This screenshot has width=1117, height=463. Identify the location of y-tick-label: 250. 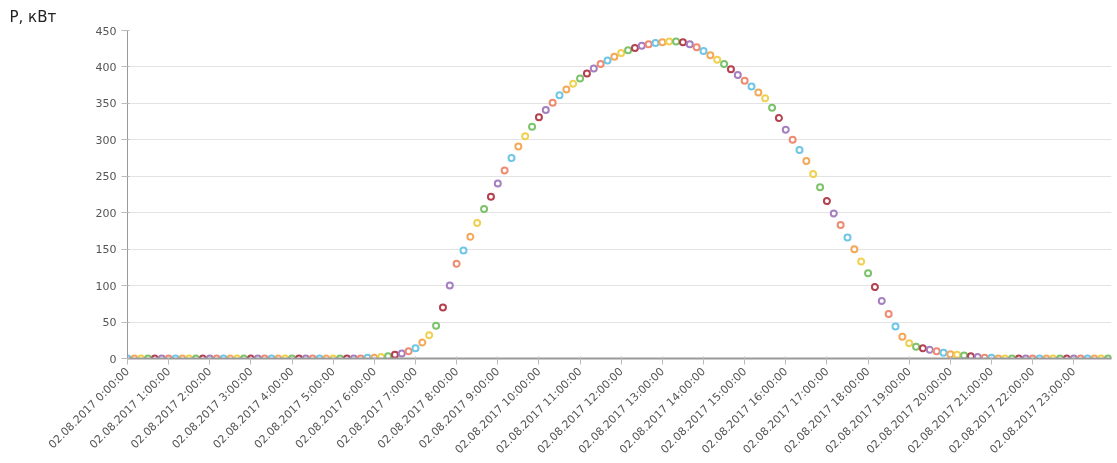
(106, 177).